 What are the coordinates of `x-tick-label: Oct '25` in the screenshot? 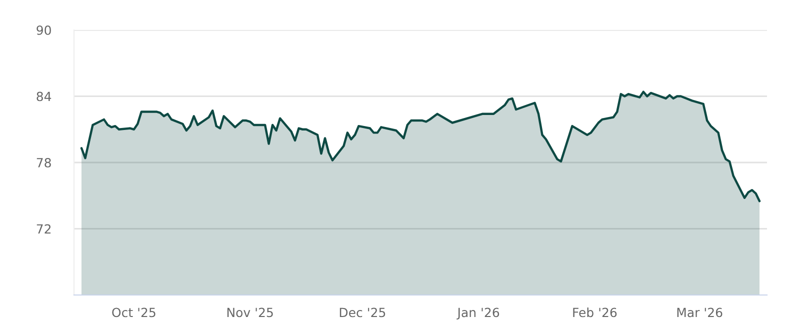 It's located at (134, 313).